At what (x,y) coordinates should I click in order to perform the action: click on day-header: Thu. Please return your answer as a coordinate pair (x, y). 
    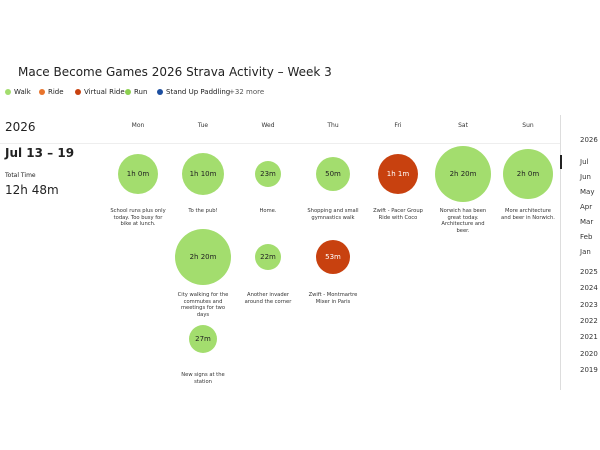
    Looking at the image, I should click on (333, 125).